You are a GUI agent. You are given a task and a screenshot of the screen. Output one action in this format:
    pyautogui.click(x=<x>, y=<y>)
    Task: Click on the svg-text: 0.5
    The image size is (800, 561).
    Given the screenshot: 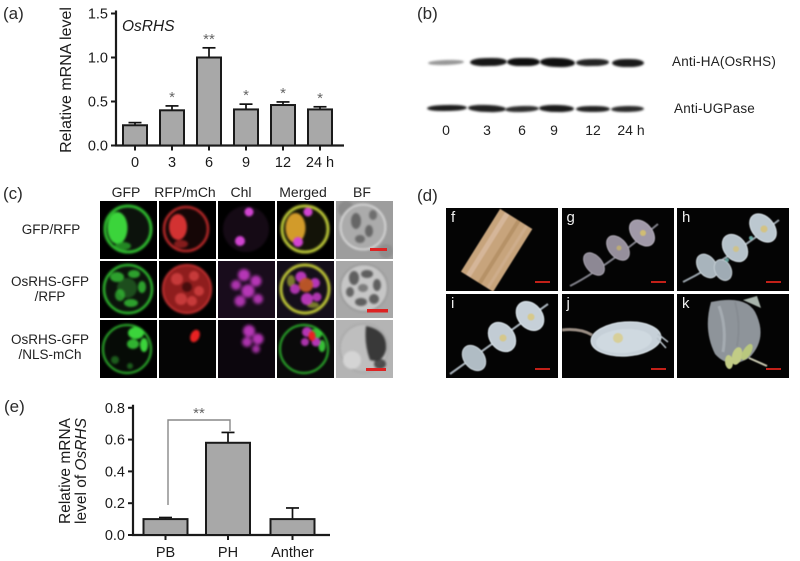 What is the action you would take?
    pyautogui.click(x=98, y=103)
    